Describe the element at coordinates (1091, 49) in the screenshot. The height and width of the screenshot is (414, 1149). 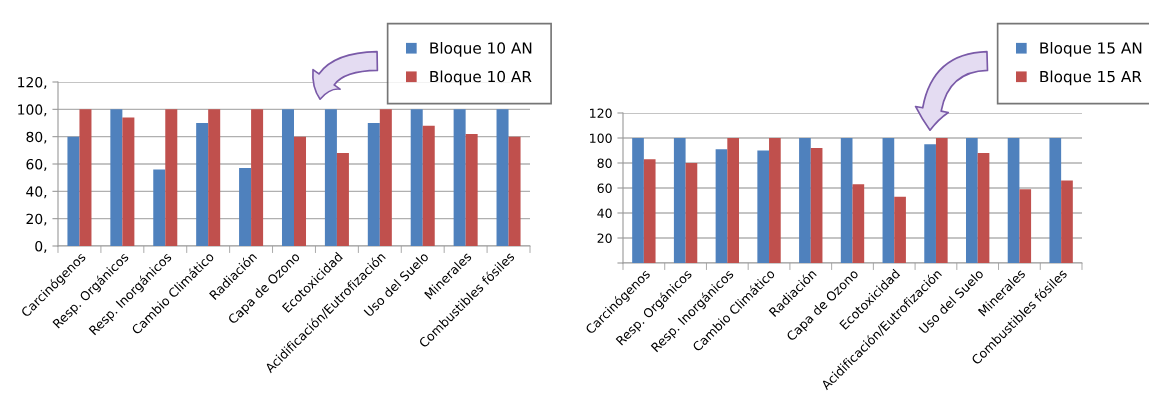
I see `legend-label: Bloque 15 AN` at that location.